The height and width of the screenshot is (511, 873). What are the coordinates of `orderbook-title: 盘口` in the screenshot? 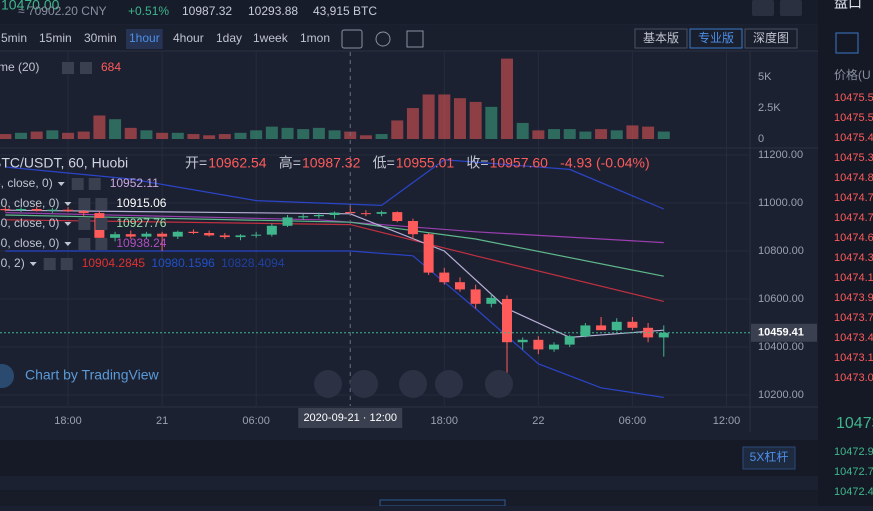 It's located at (848, 5).